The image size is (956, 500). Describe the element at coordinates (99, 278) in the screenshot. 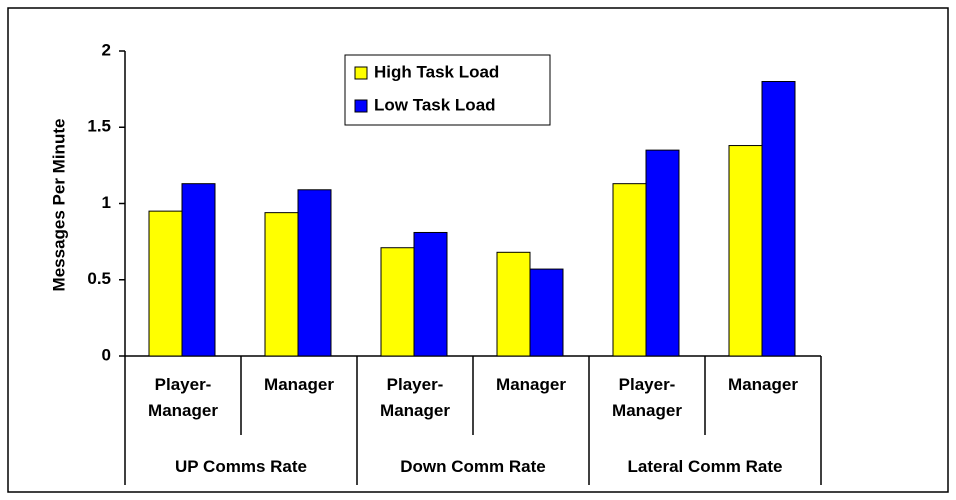

I see `y-tick-label: 0.5` at that location.